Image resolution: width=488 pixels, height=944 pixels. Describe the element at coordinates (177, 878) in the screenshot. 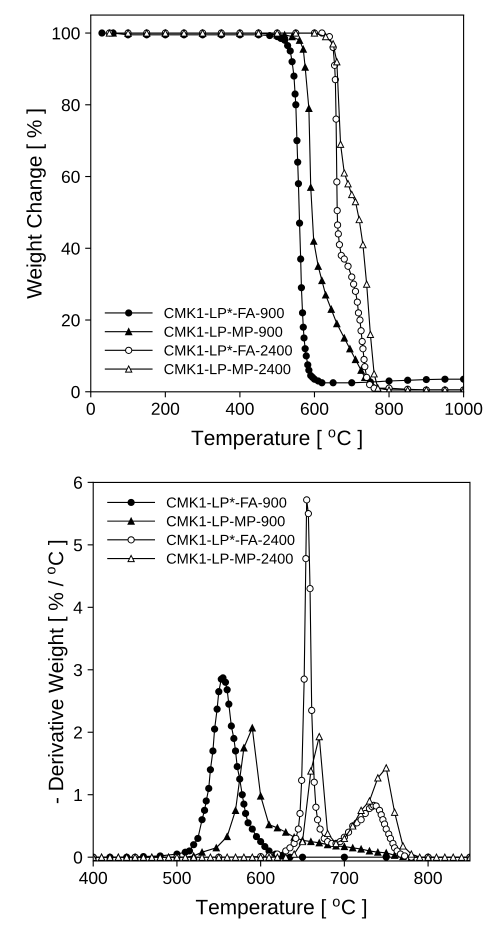

I see `x-tick-label: 500` at that location.